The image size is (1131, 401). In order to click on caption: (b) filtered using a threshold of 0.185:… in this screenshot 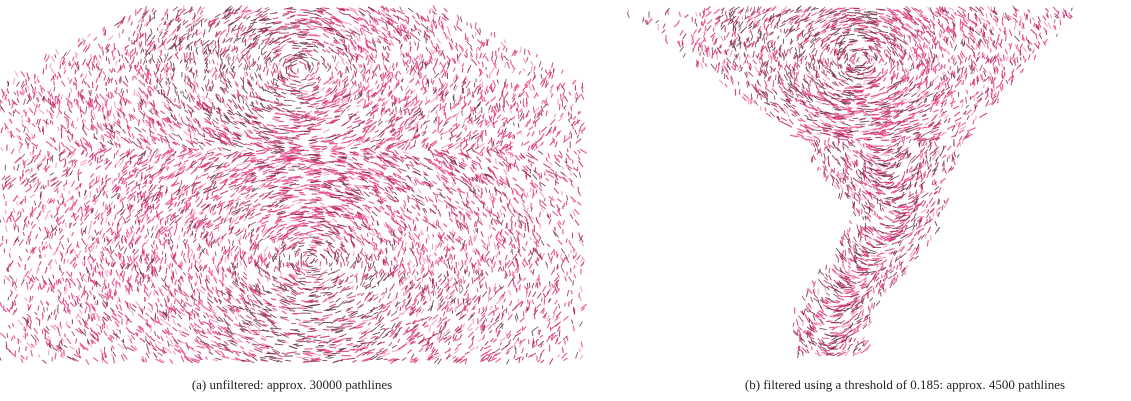, I will do `click(905, 384)`.